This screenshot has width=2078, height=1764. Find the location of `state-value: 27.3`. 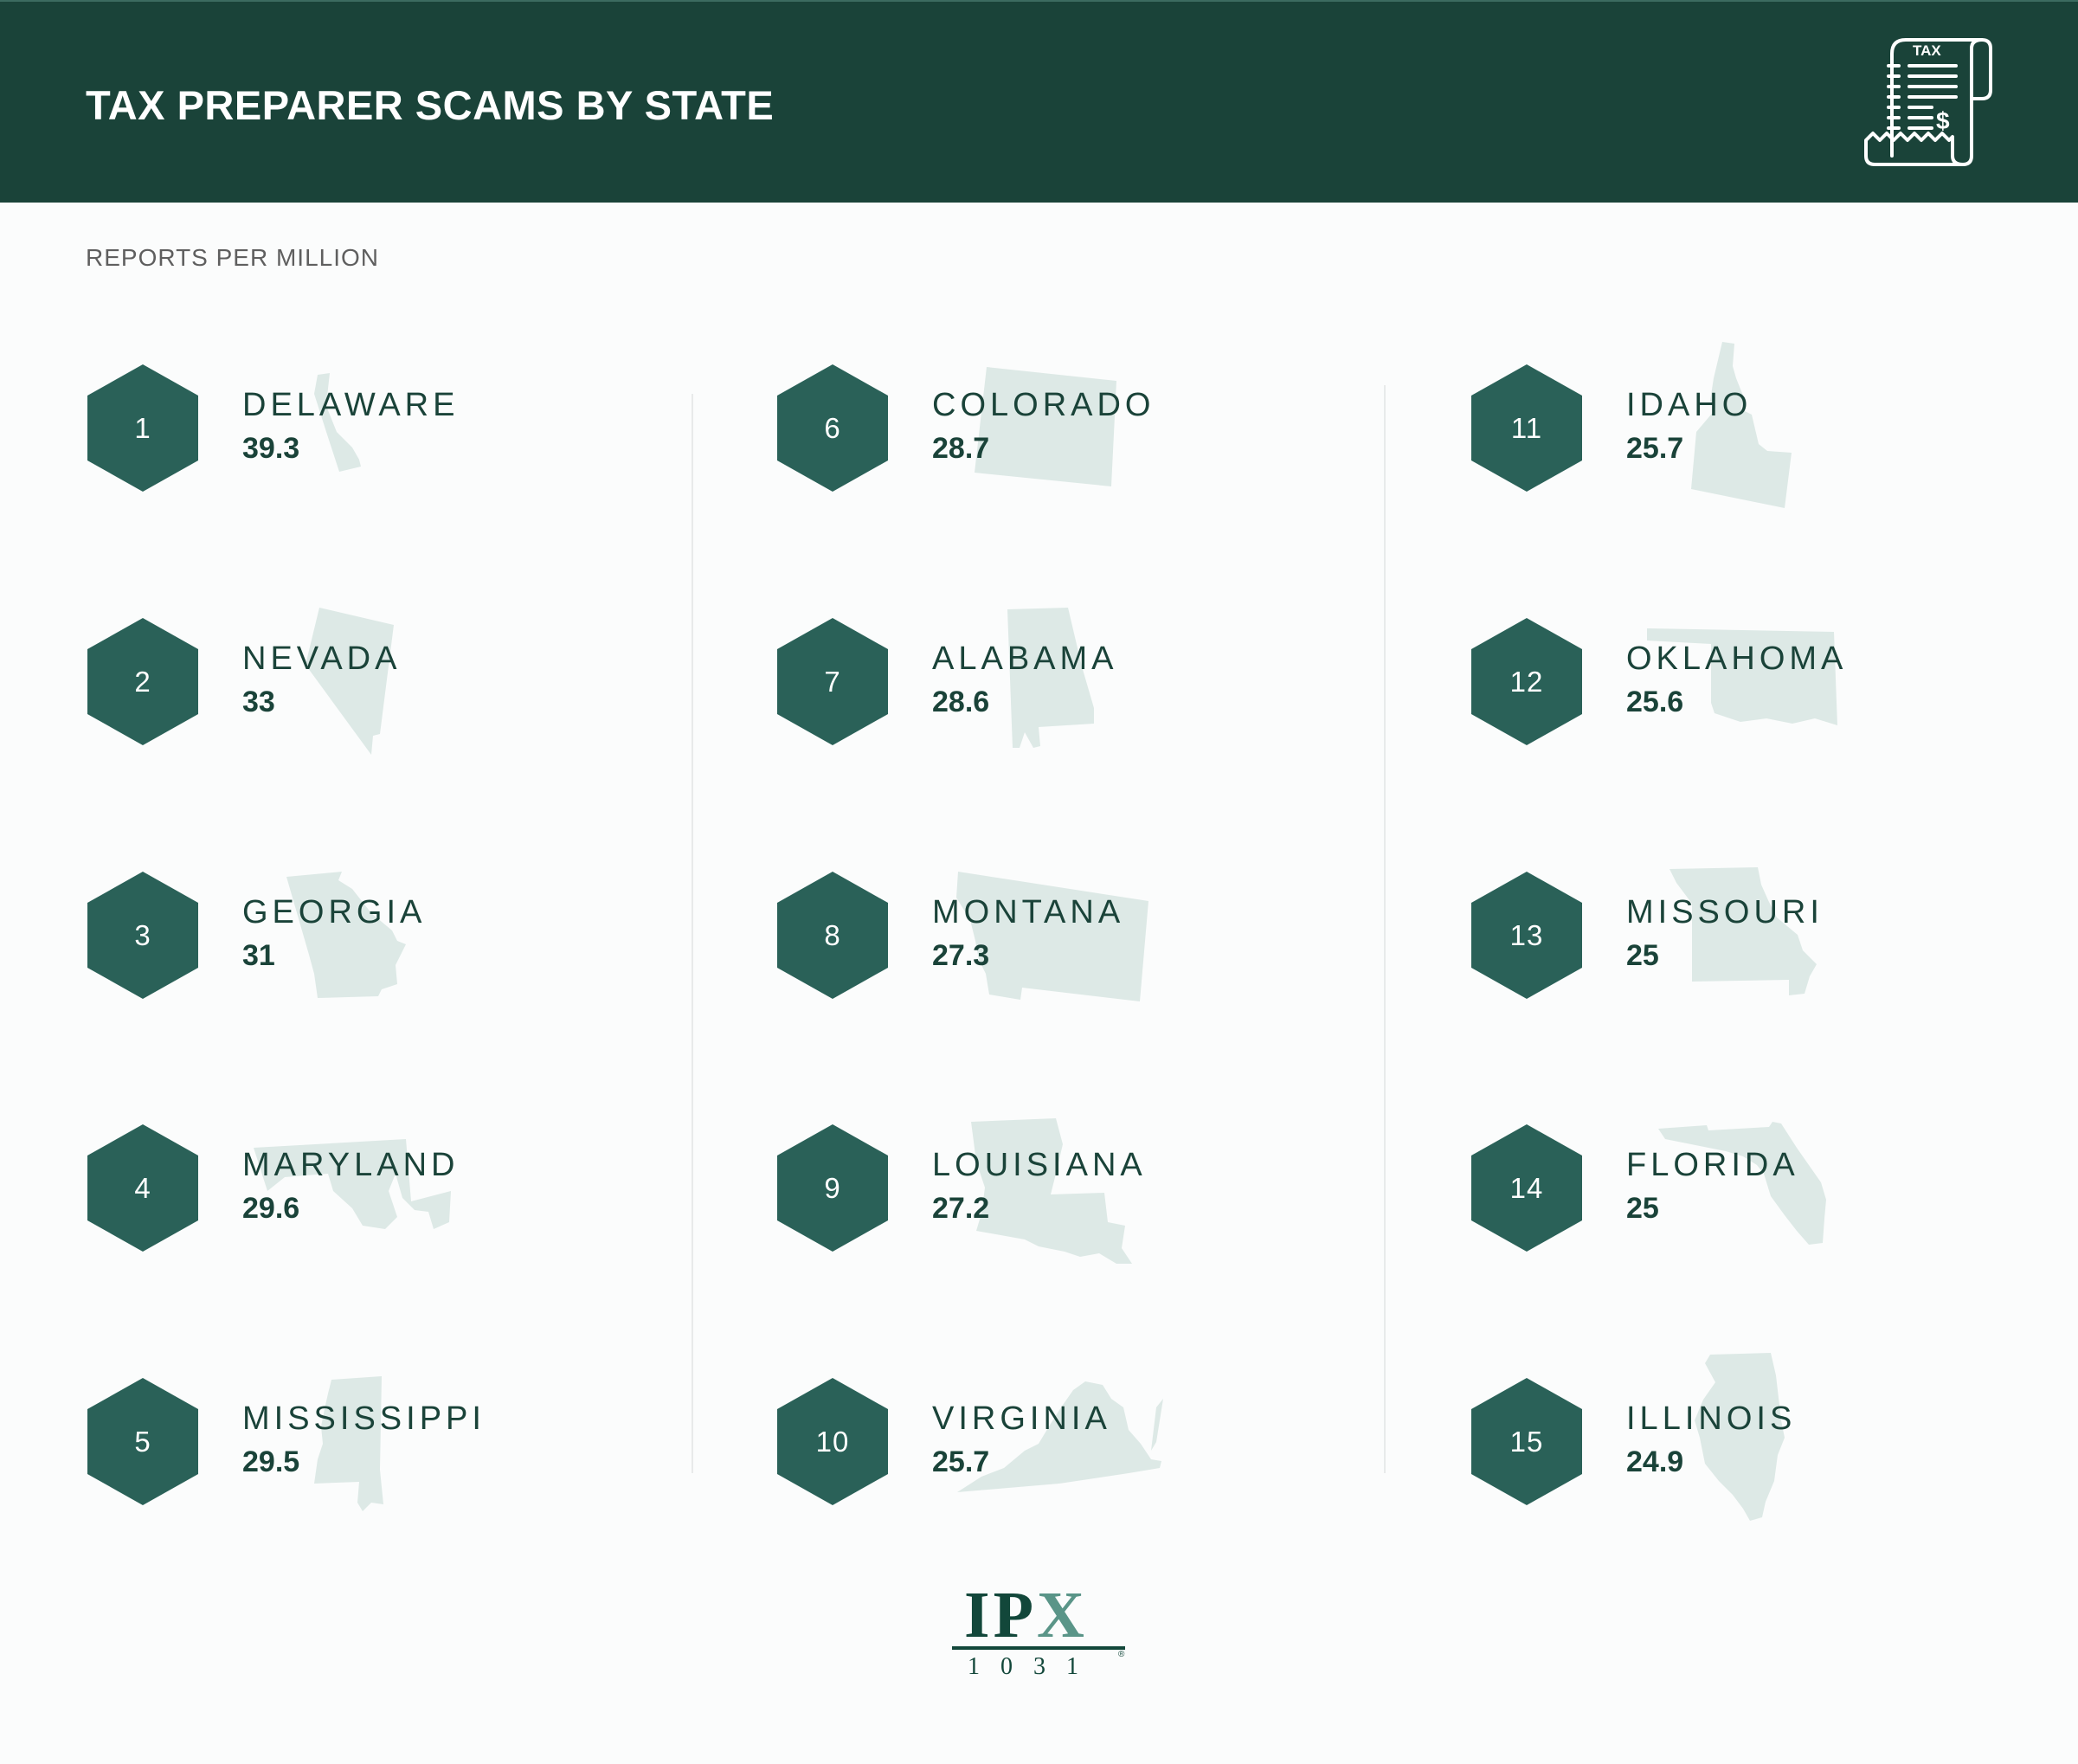

state-value: 27.3 is located at coordinates (961, 956).